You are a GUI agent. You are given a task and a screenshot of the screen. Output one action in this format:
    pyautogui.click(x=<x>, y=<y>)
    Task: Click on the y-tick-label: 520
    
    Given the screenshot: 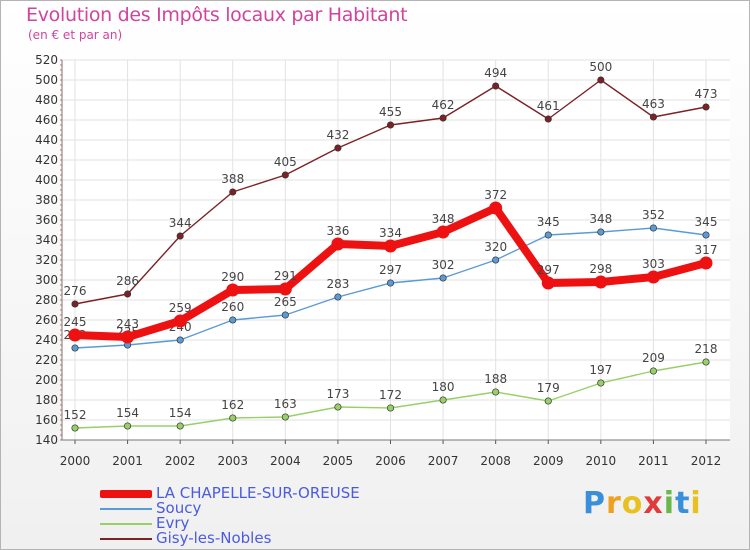 What is the action you would take?
    pyautogui.click(x=46, y=60)
    